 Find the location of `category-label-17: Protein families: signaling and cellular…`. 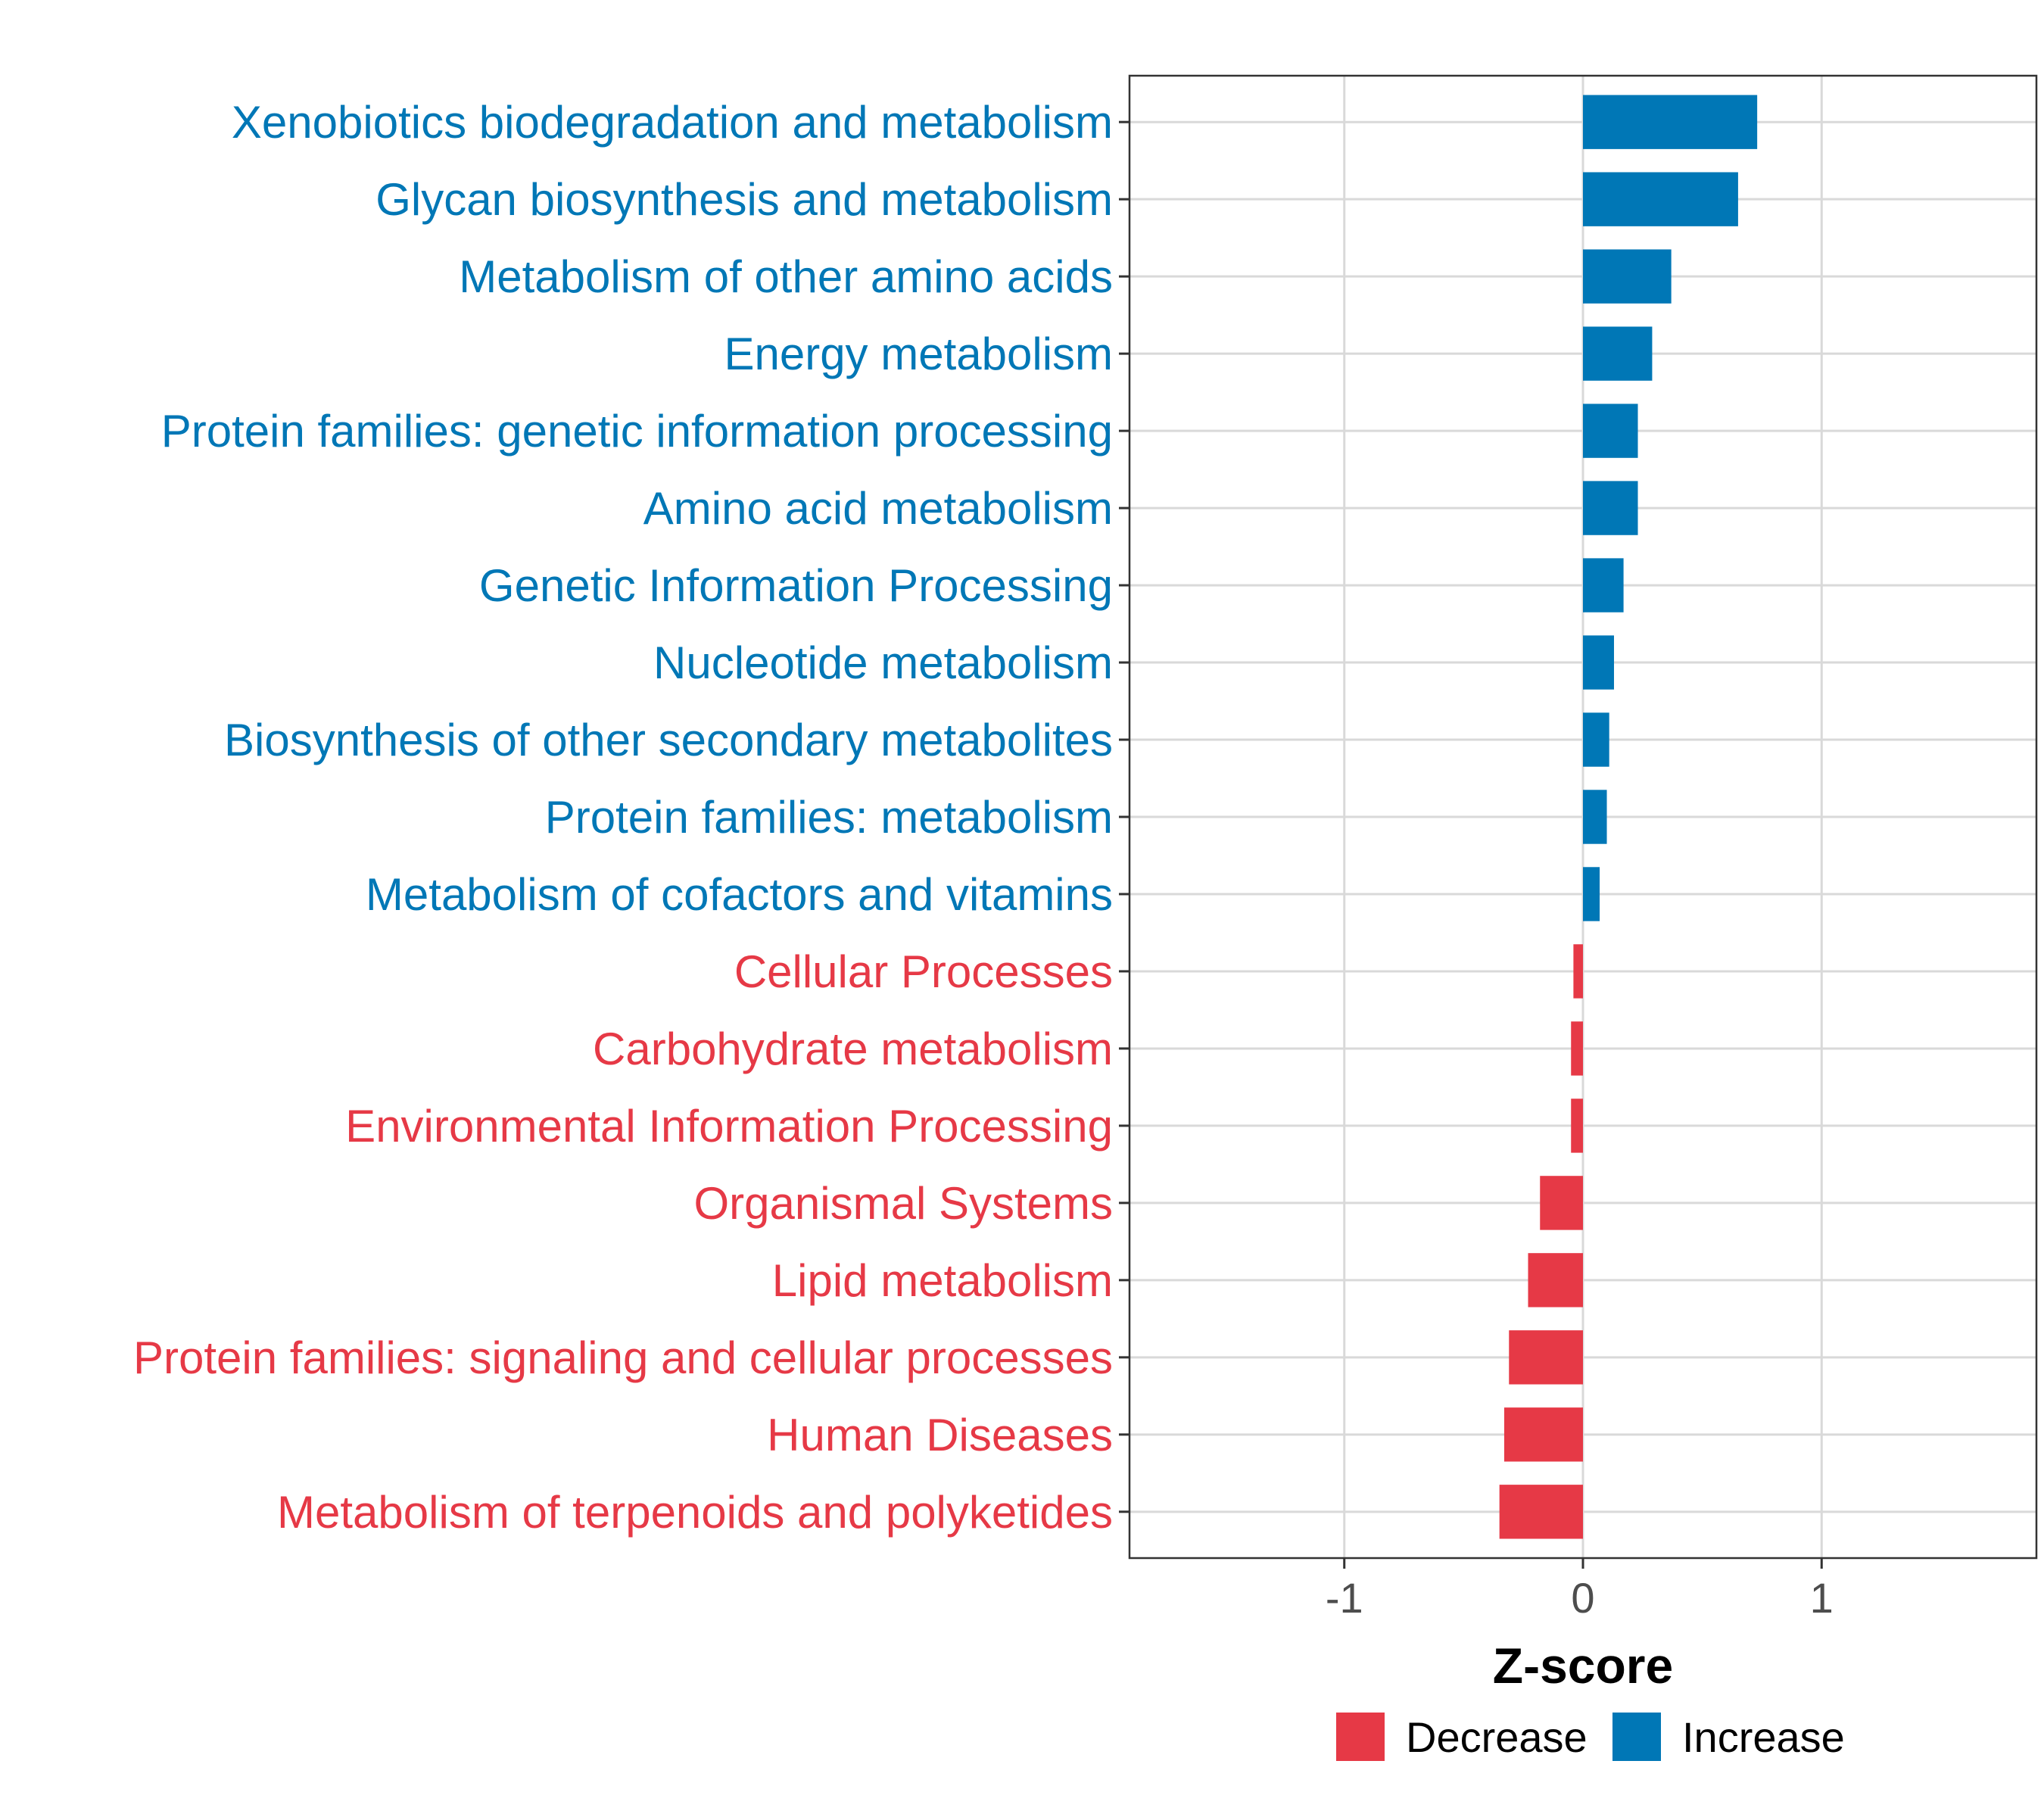

category-label-17: Protein families: signaling and cellular… is located at coordinates (623, 1357).